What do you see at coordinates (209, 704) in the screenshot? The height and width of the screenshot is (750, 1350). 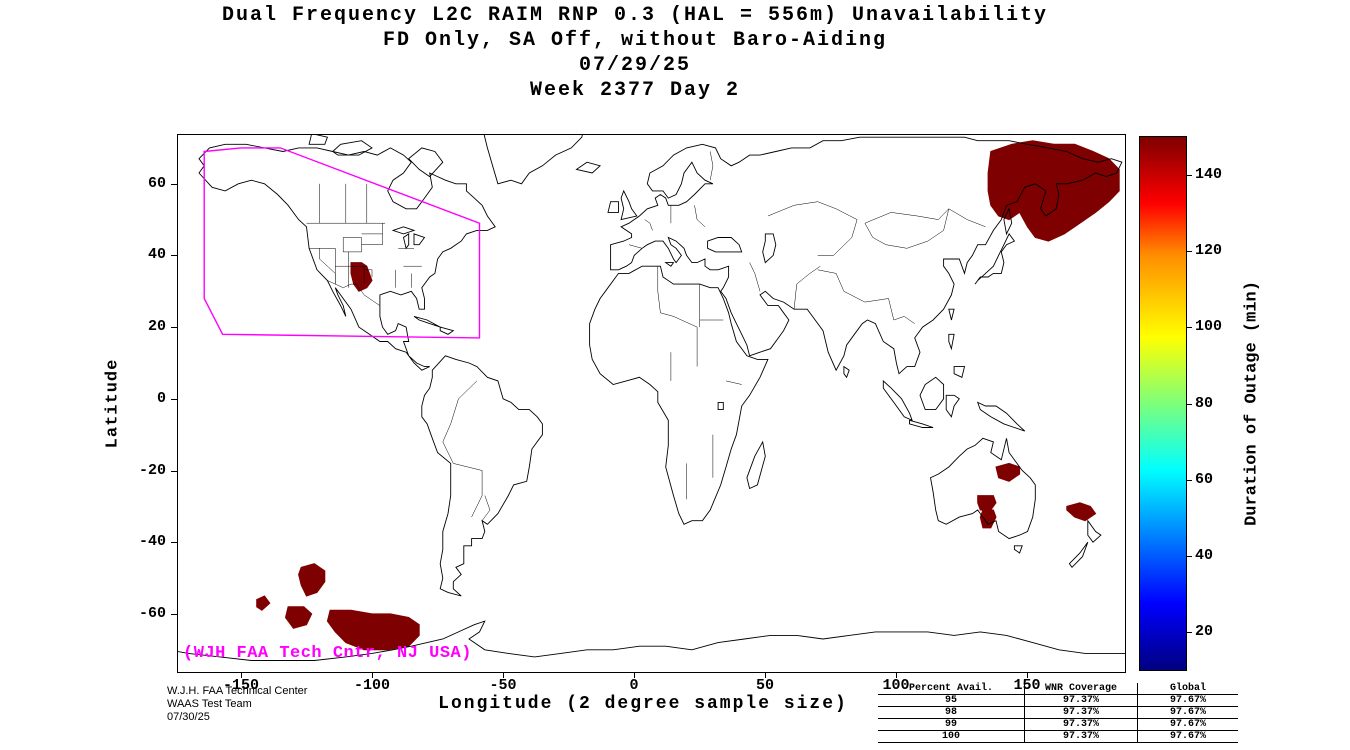 I see `credits-line-2: WAAS Test Team` at bounding box center [209, 704].